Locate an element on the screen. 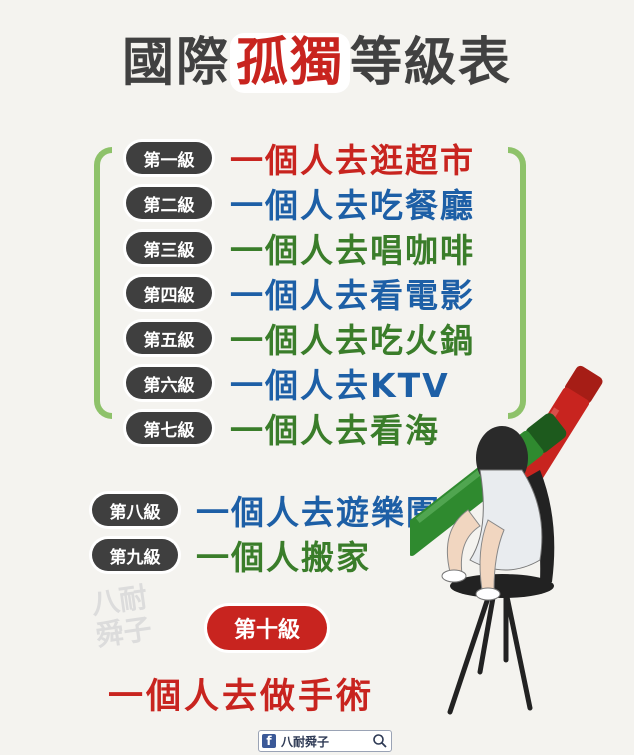 This screenshot has height=755, width=634. level-row: 第一級 一個人去逛超市 is located at coordinates (300, 159).